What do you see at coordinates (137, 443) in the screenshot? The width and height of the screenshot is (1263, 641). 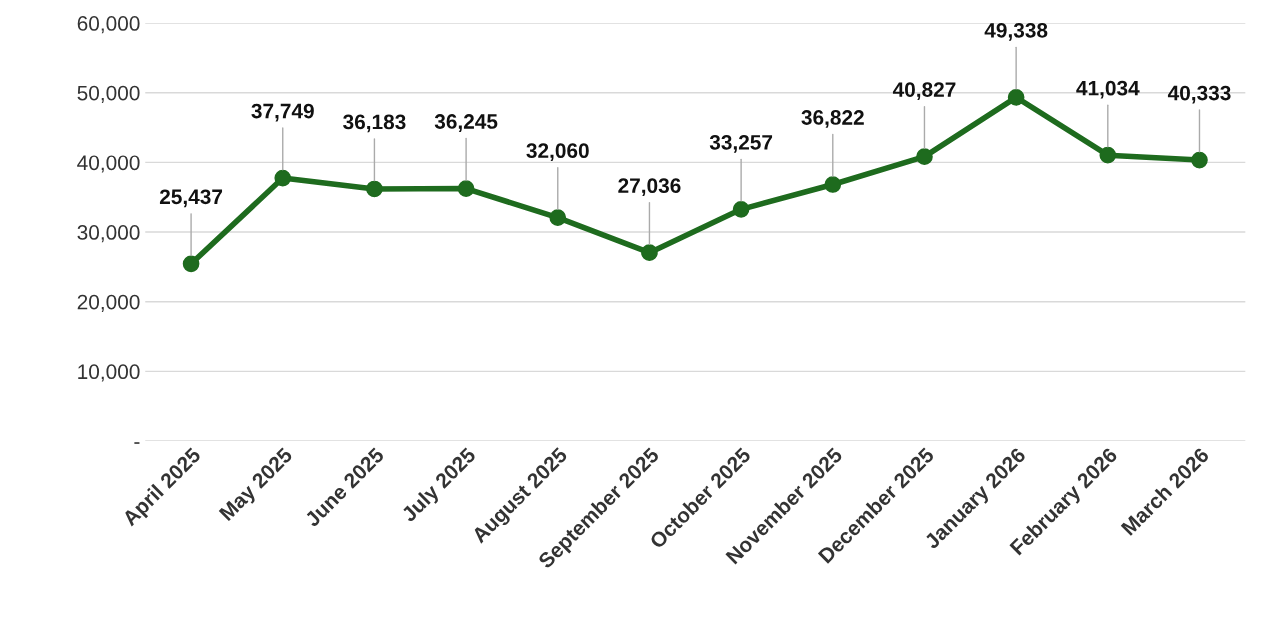 I see `y-tick-label: -` at bounding box center [137, 443].